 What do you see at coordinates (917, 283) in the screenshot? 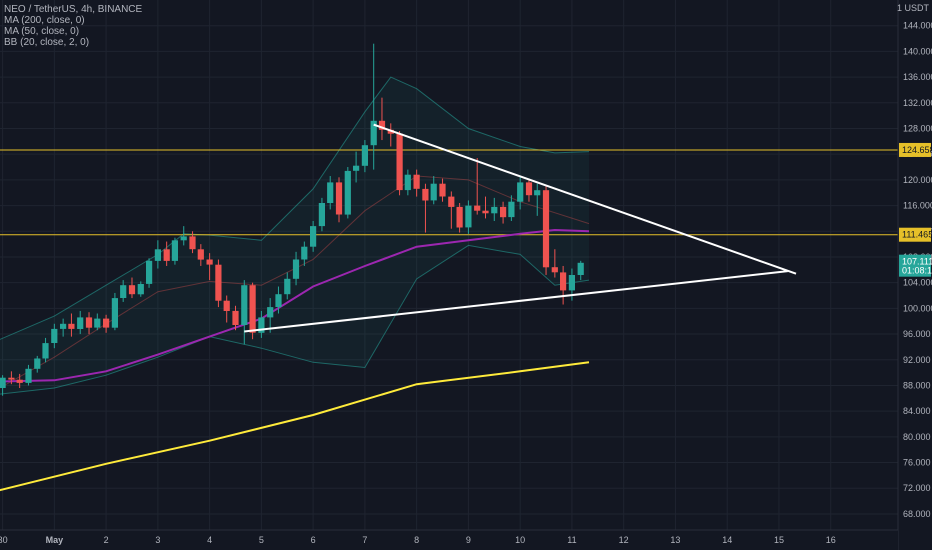
I see `y-tick-label-9: 104.000` at bounding box center [917, 283].